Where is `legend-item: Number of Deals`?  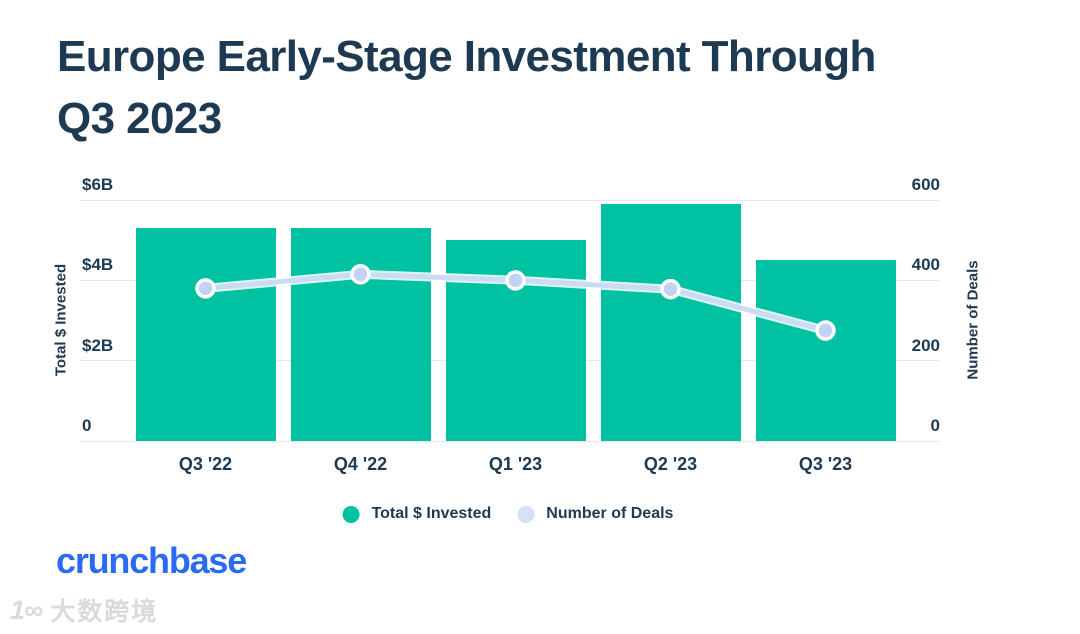 legend-item: Number of Deals is located at coordinates (595, 514).